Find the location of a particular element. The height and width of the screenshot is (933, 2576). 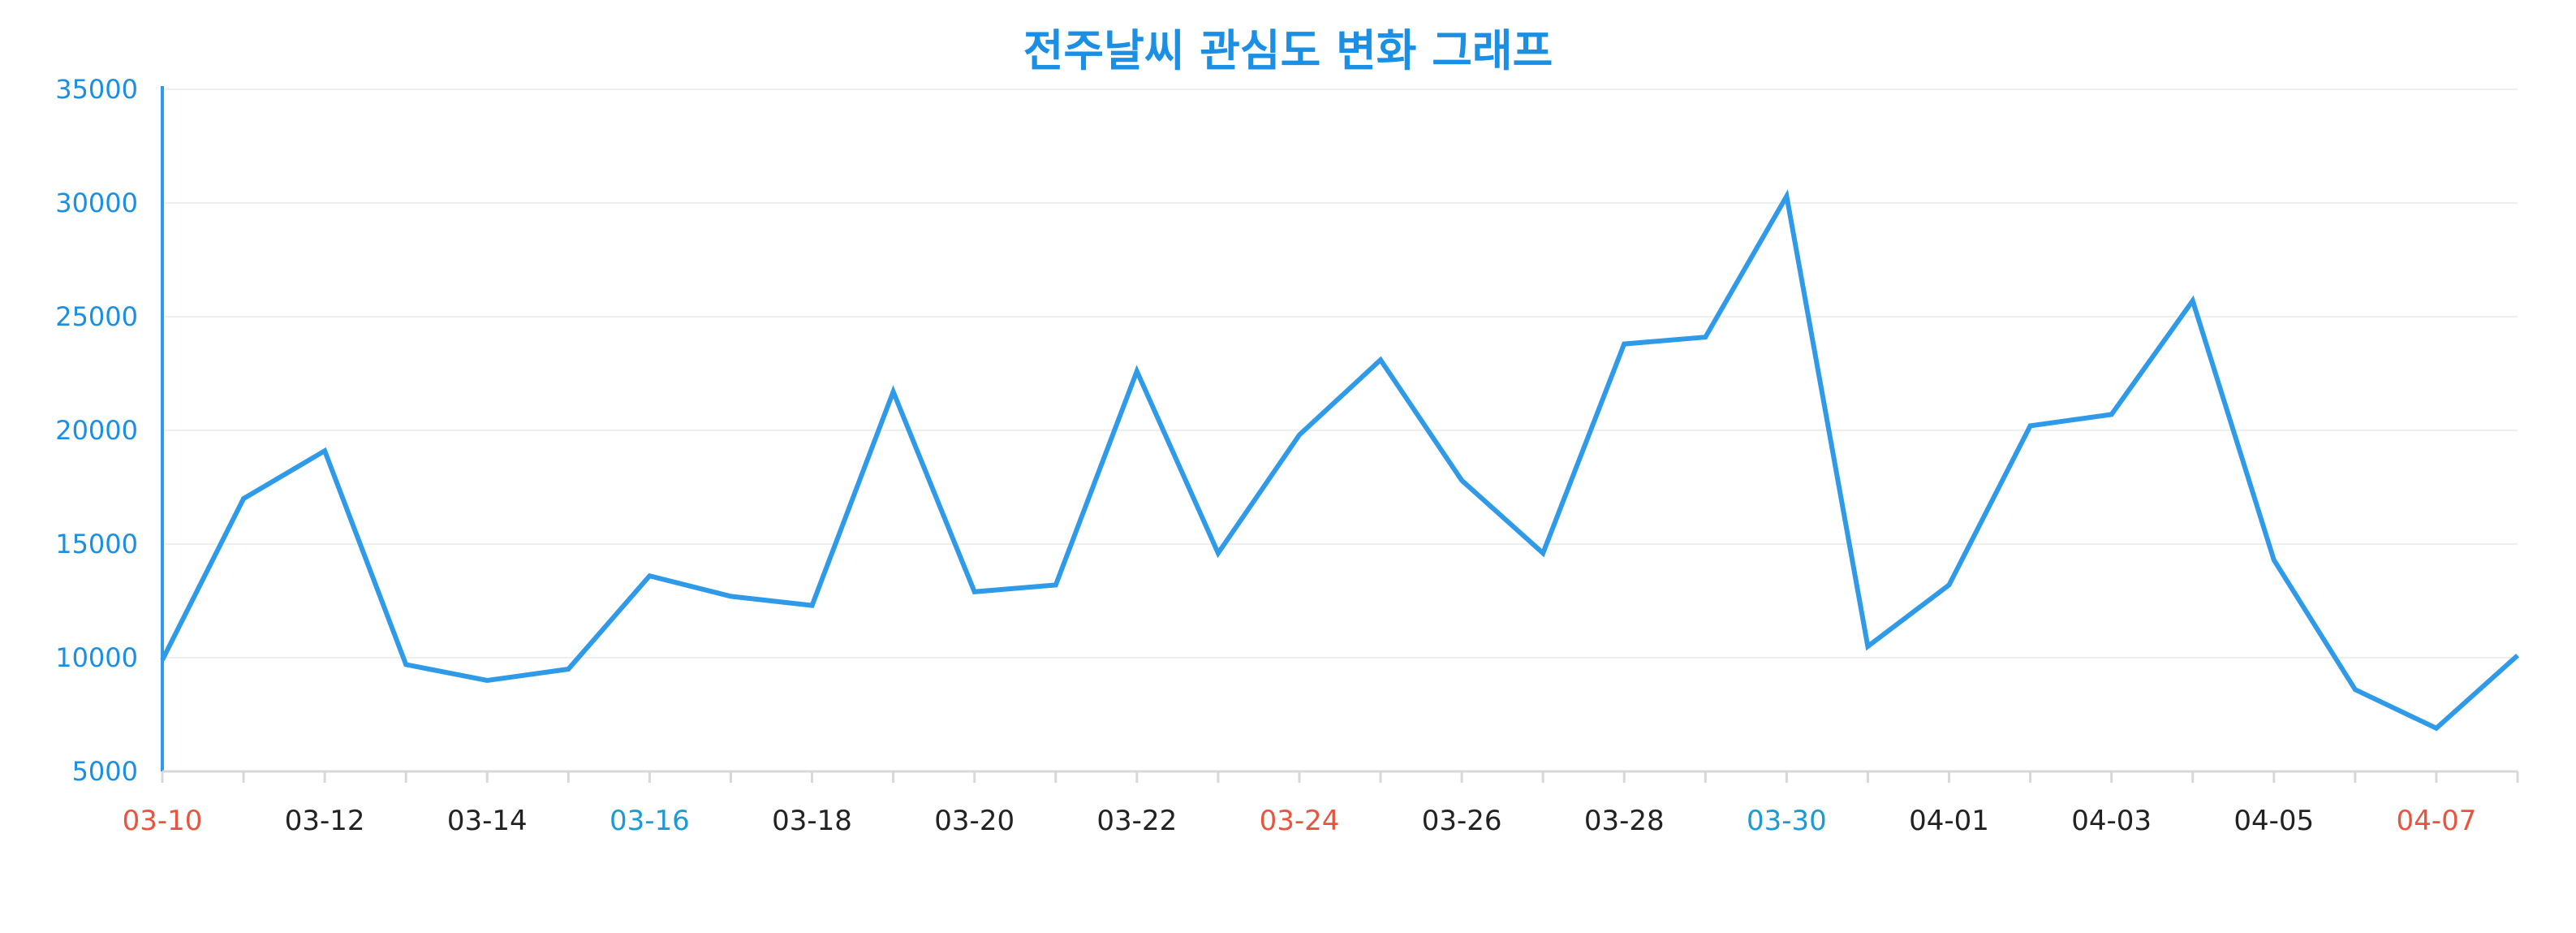

x-tick-label: 03-20 is located at coordinates (974, 821).